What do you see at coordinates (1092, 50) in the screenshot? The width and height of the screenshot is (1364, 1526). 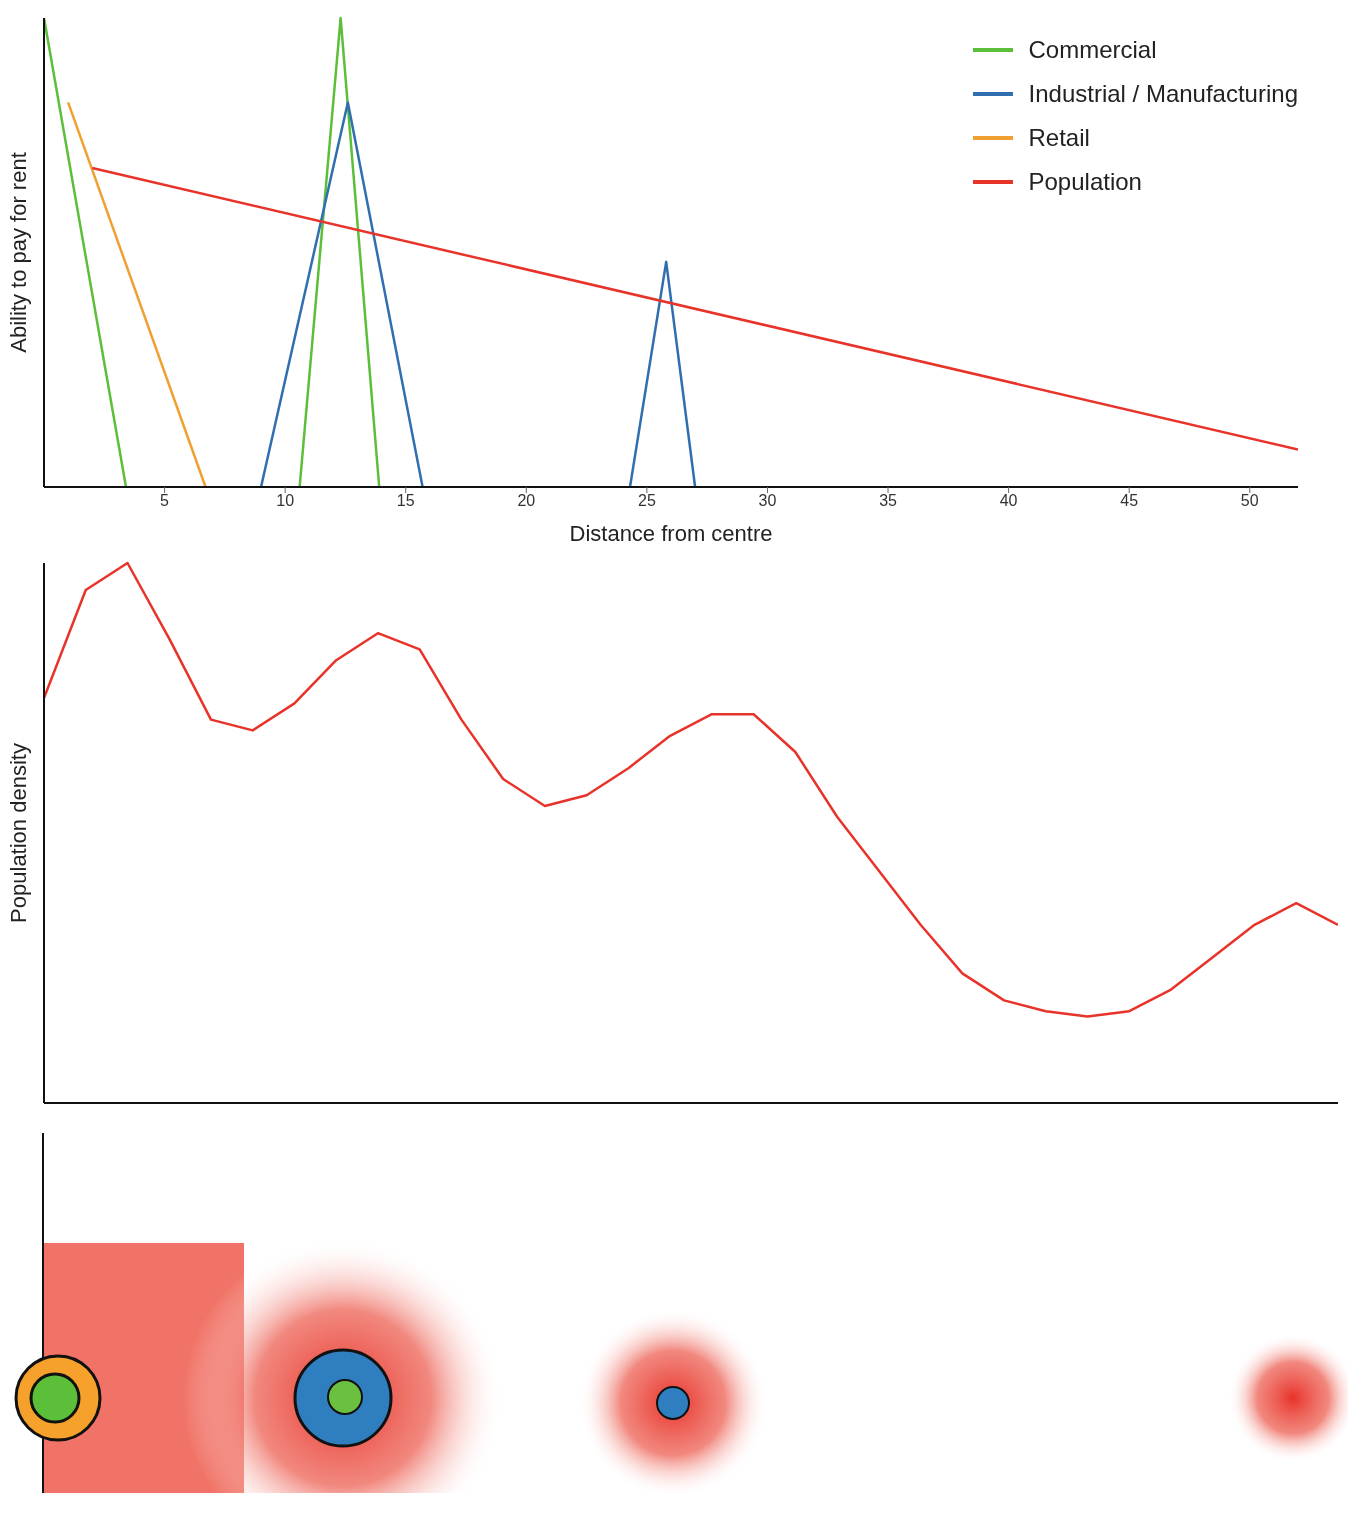 I see `legend-label: Commercial` at bounding box center [1092, 50].